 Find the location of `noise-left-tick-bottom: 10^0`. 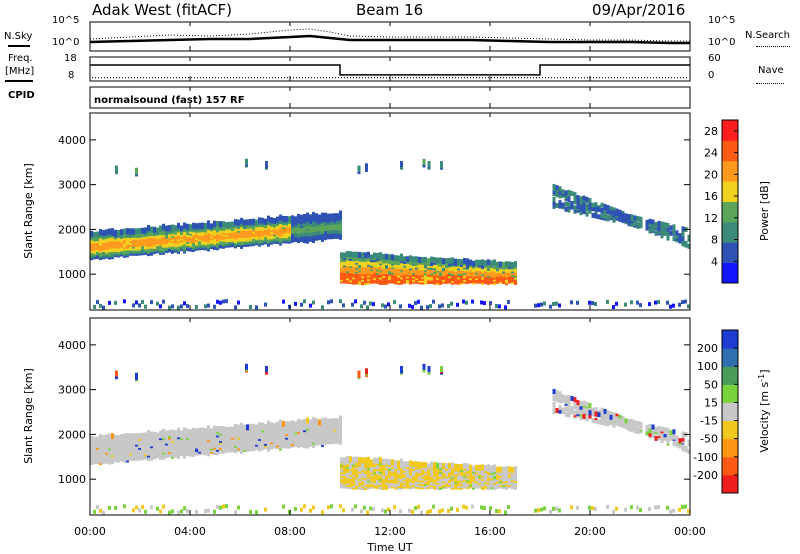

noise-left-tick-bottom: 10^0 is located at coordinates (66, 42).